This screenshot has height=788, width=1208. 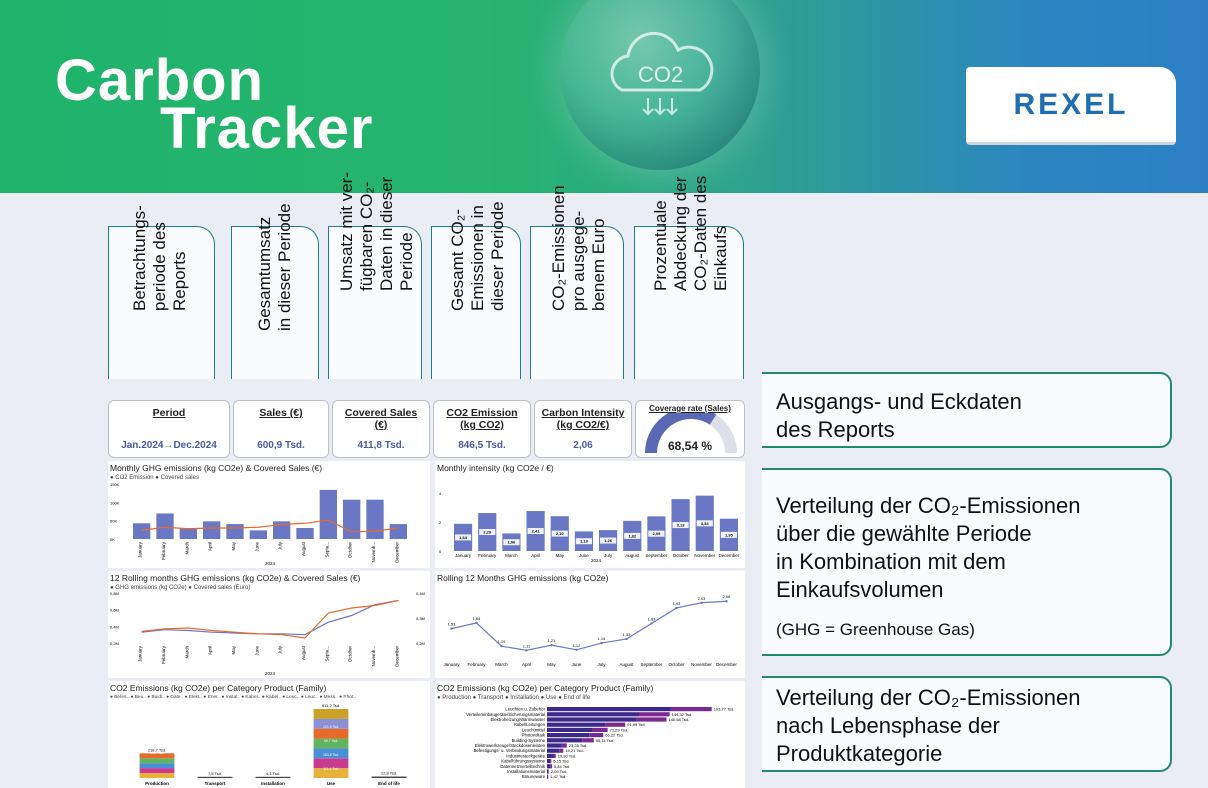 I want to click on data-label: 2,29, so click(x=487, y=532).